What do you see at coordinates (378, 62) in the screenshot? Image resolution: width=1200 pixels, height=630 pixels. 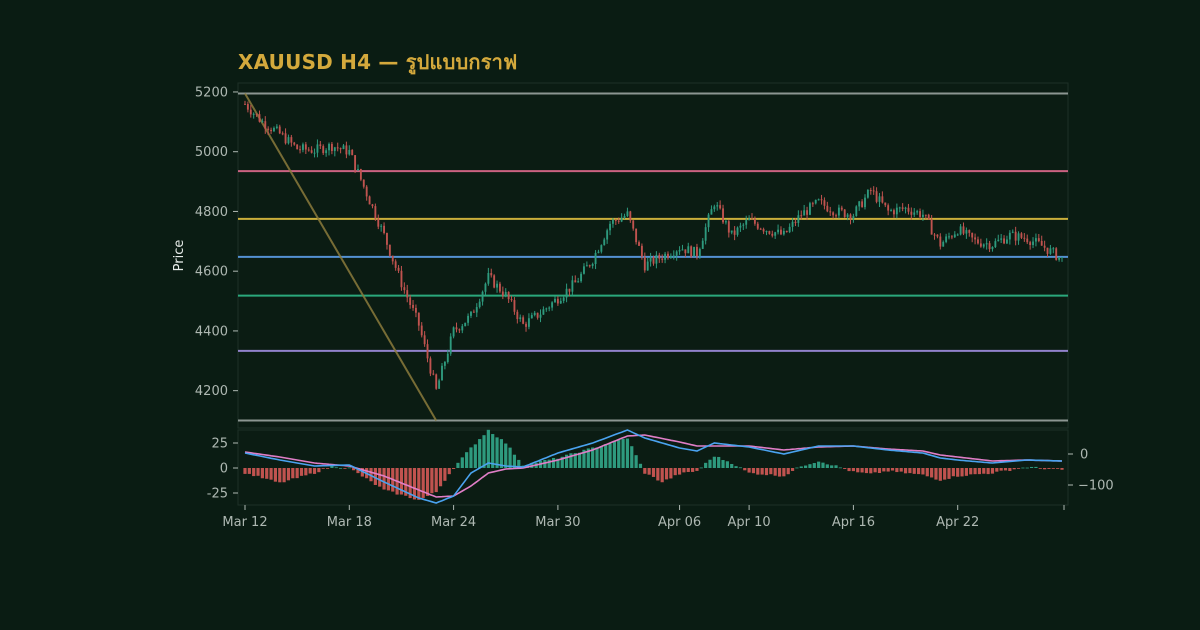 I see `chart-title: XAUUSD H4 — รูปแบบกราฟ` at bounding box center [378, 62].